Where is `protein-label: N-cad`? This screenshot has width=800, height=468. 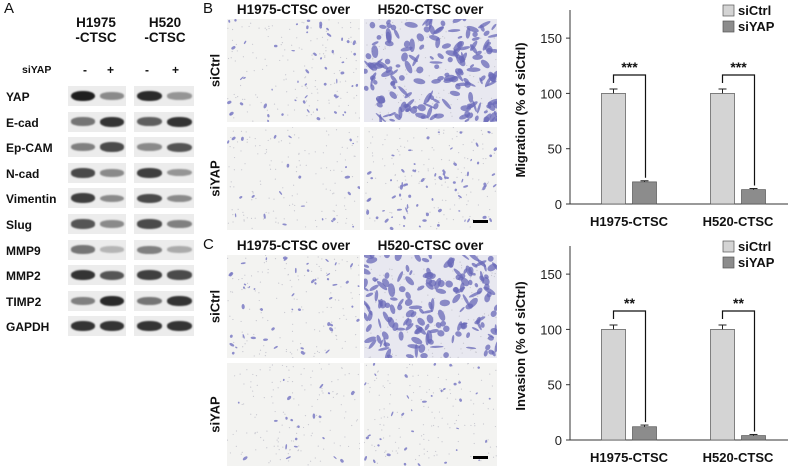 protein-label: N-cad is located at coordinates (23, 173).